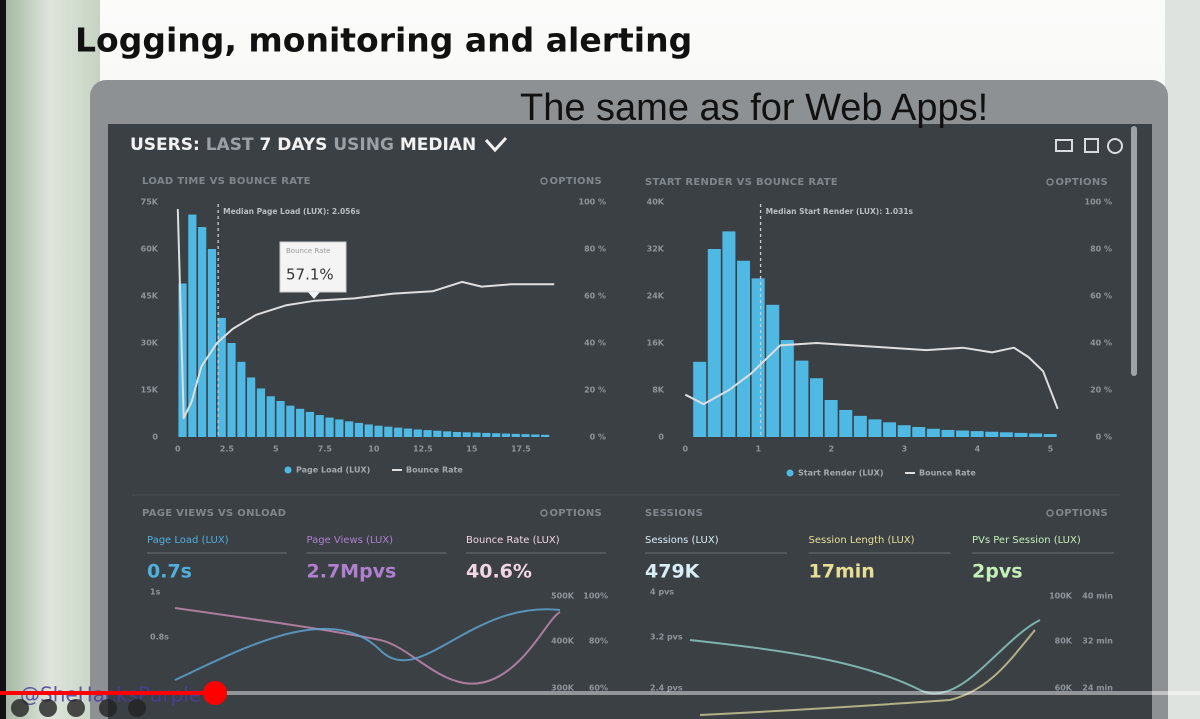  I want to click on y2-tick-label: 80 %, so click(595, 249).